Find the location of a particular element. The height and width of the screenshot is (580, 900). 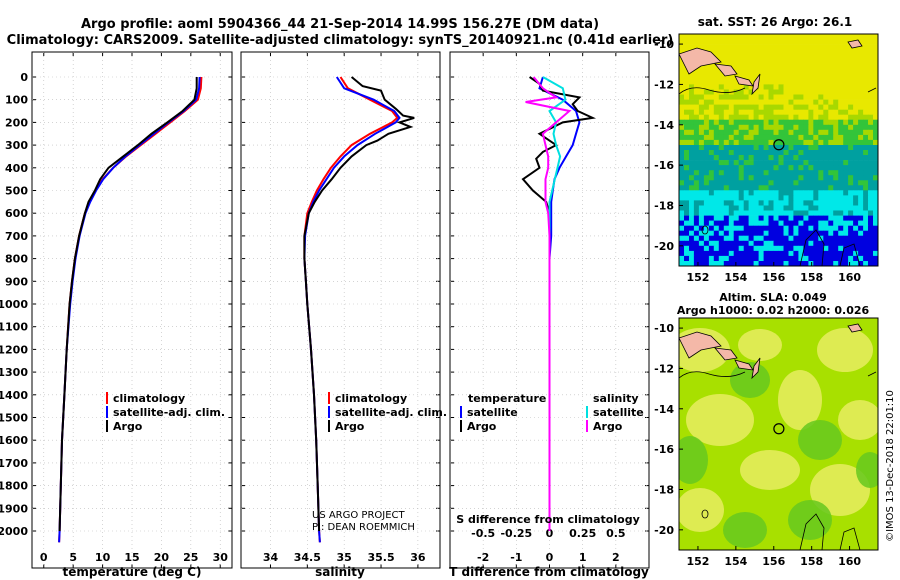

s-difference-label: S difference from climatology is located at coordinates (548, 519).